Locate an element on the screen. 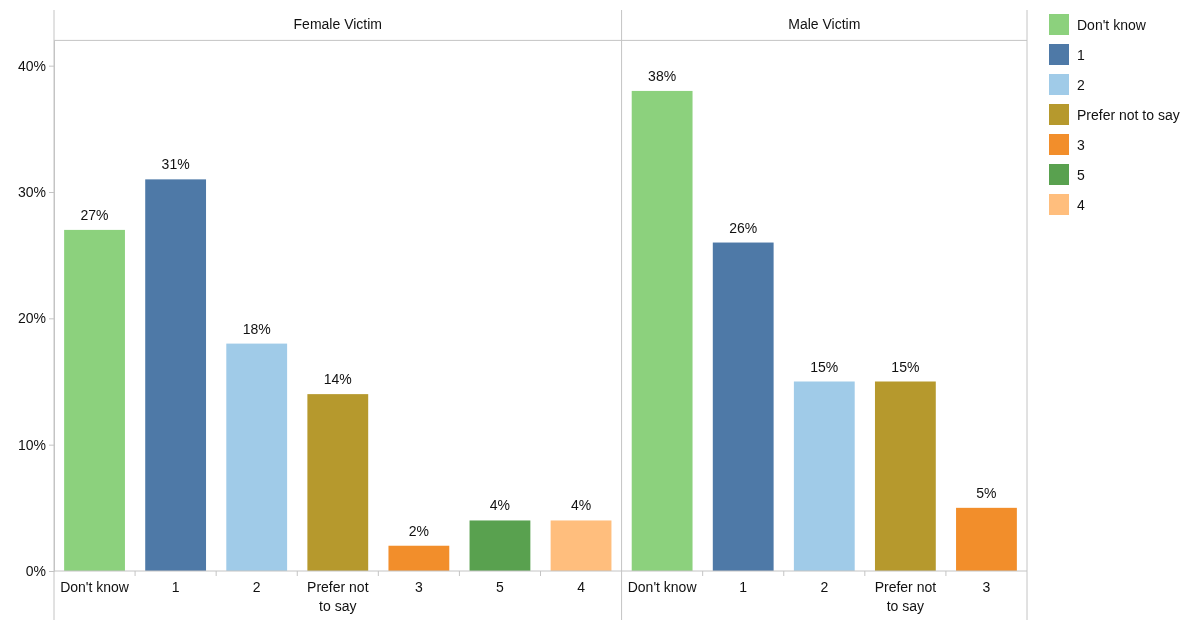 This screenshot has width=1201, height=620. y-tick-label: 10% is located at coordinates (31, 444).